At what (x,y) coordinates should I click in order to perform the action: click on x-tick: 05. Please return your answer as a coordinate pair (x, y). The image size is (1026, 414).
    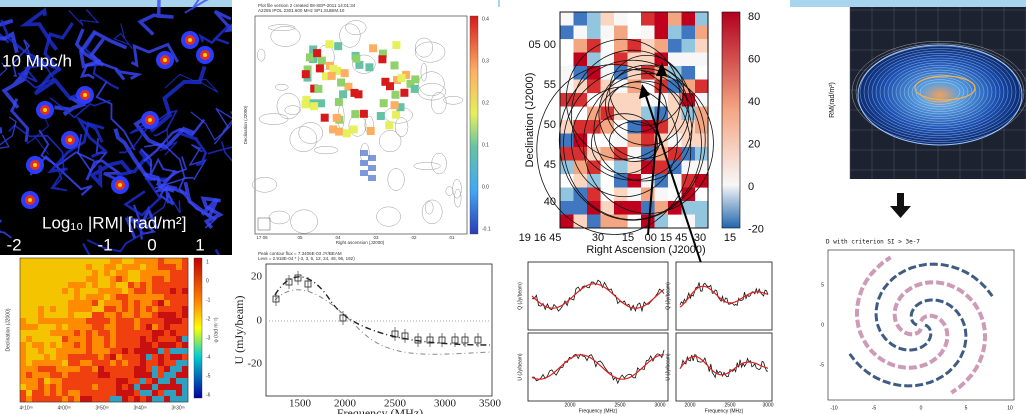
    Looking at the image, I should click on (300, 237).